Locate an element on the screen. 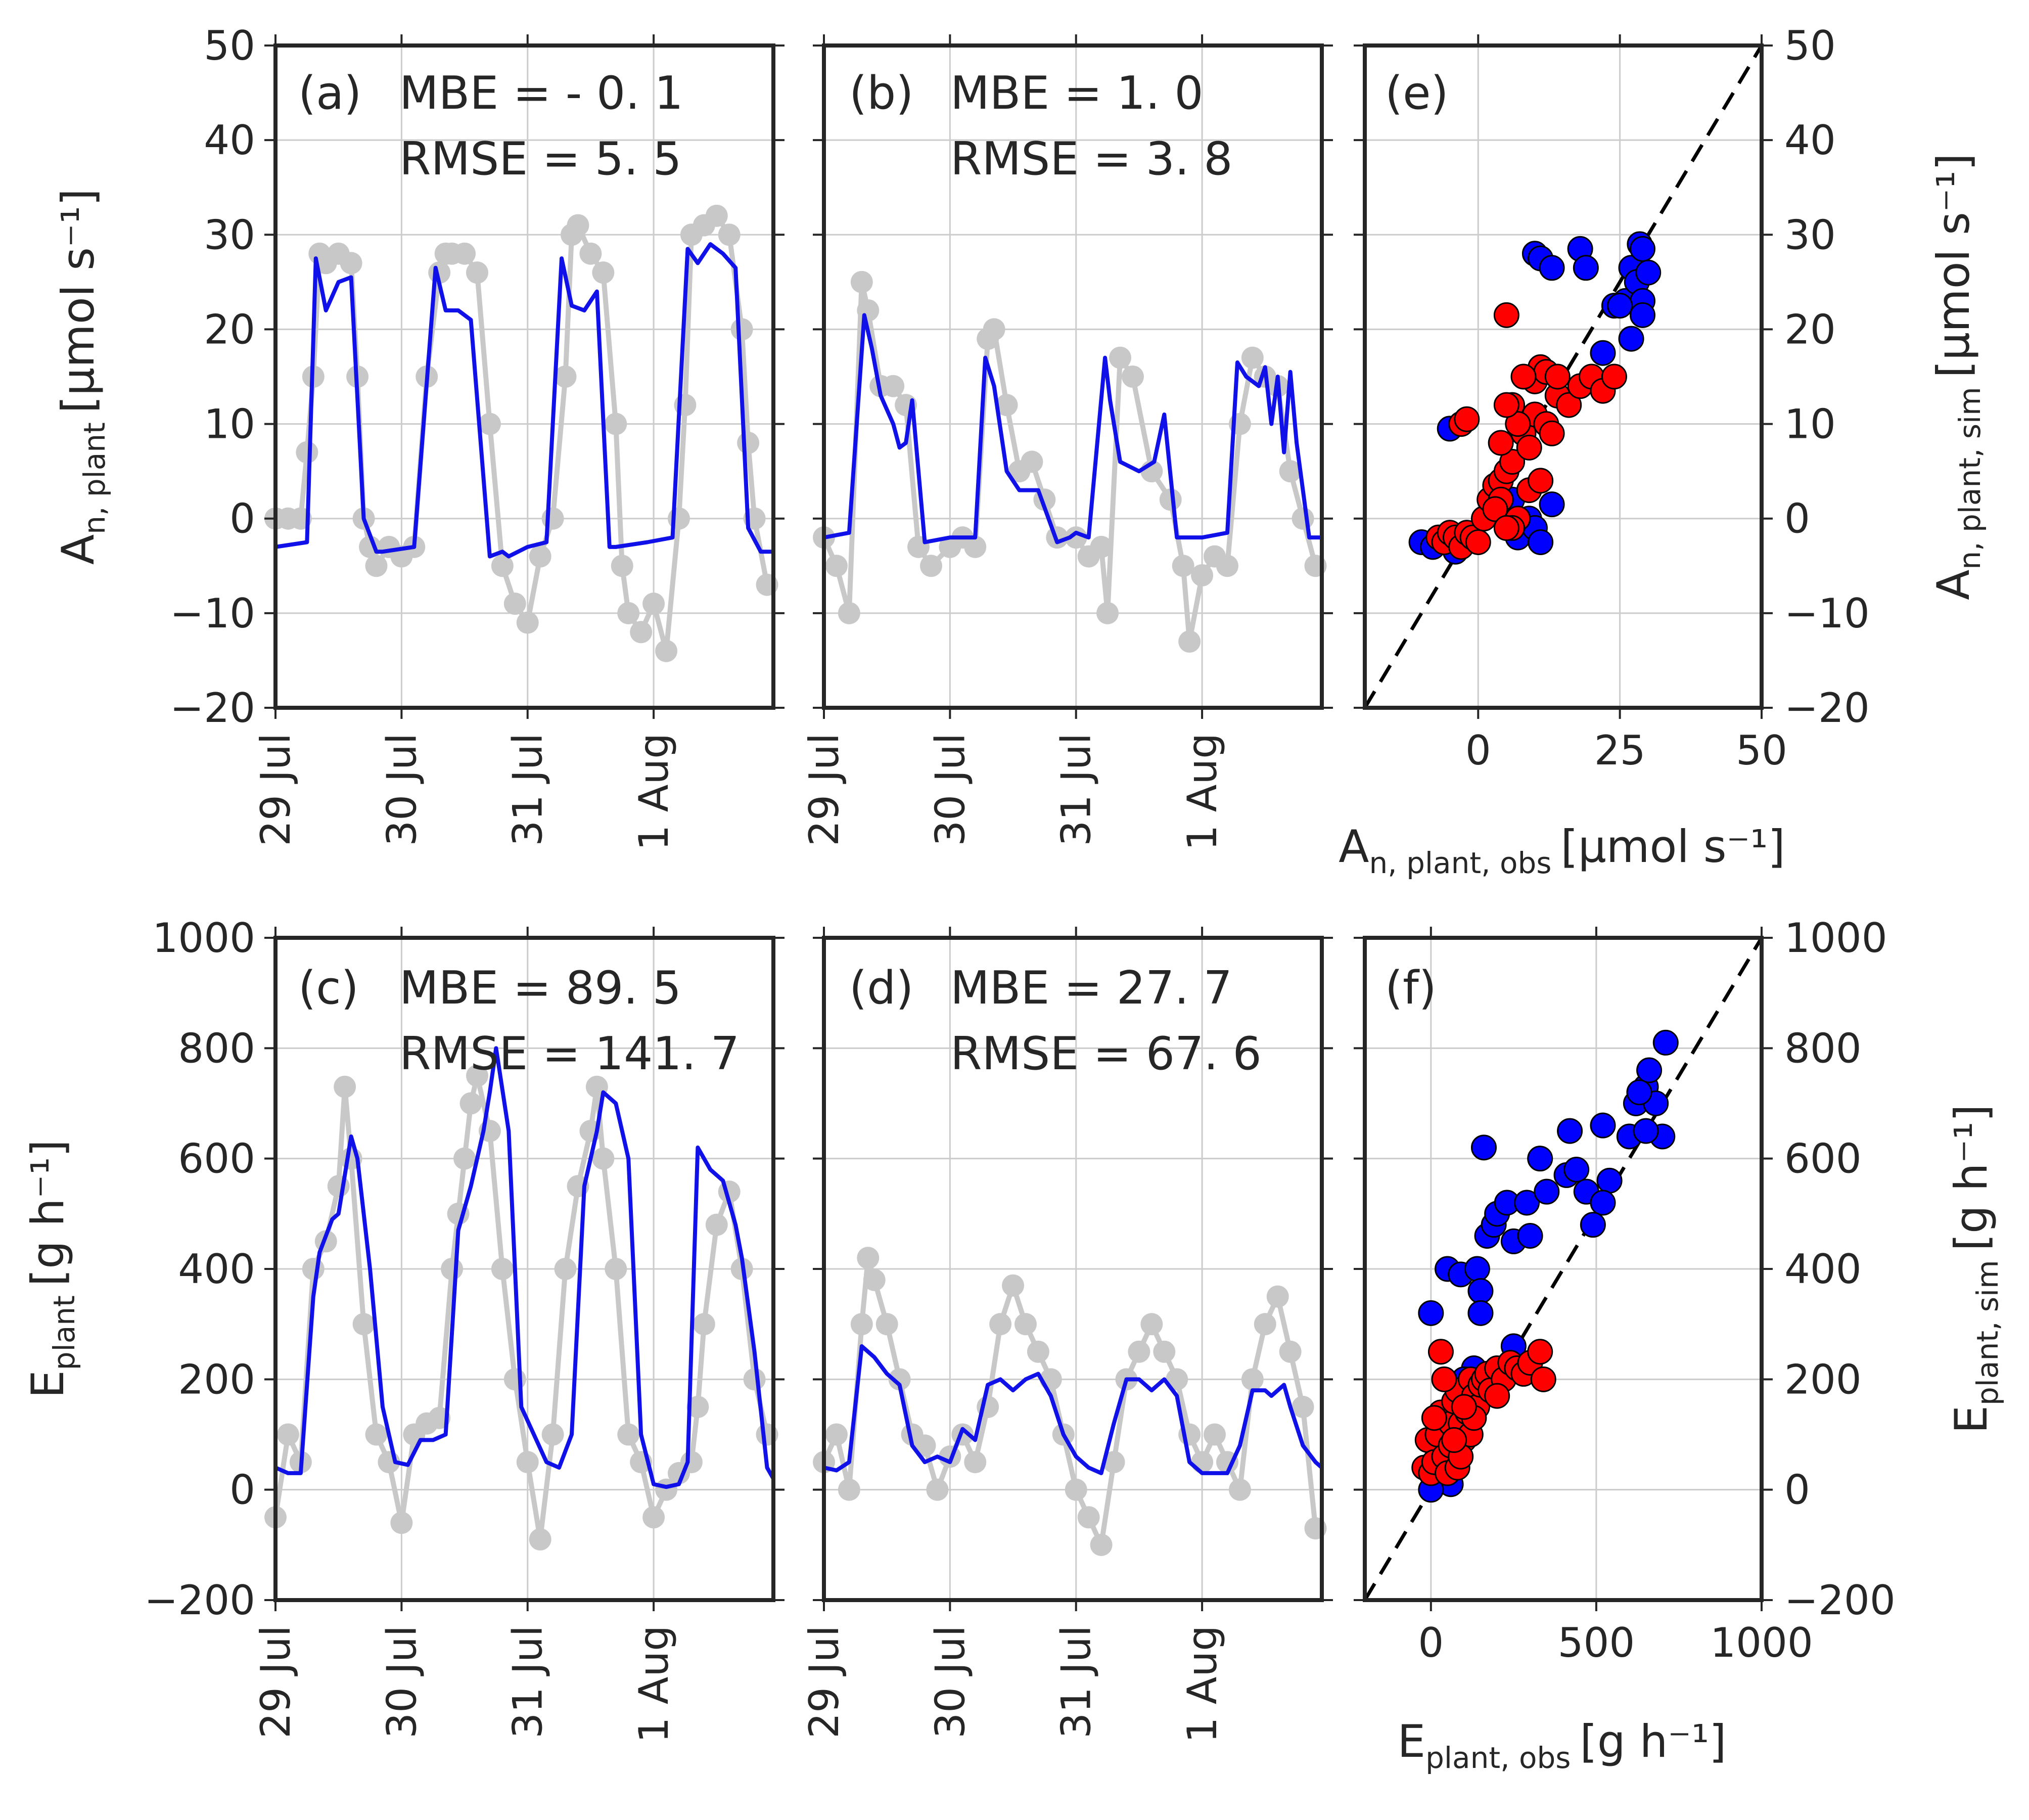 This screenshot has height=1820, width=2029. y-tick-label: −10 is located at coordinates (212, 613).